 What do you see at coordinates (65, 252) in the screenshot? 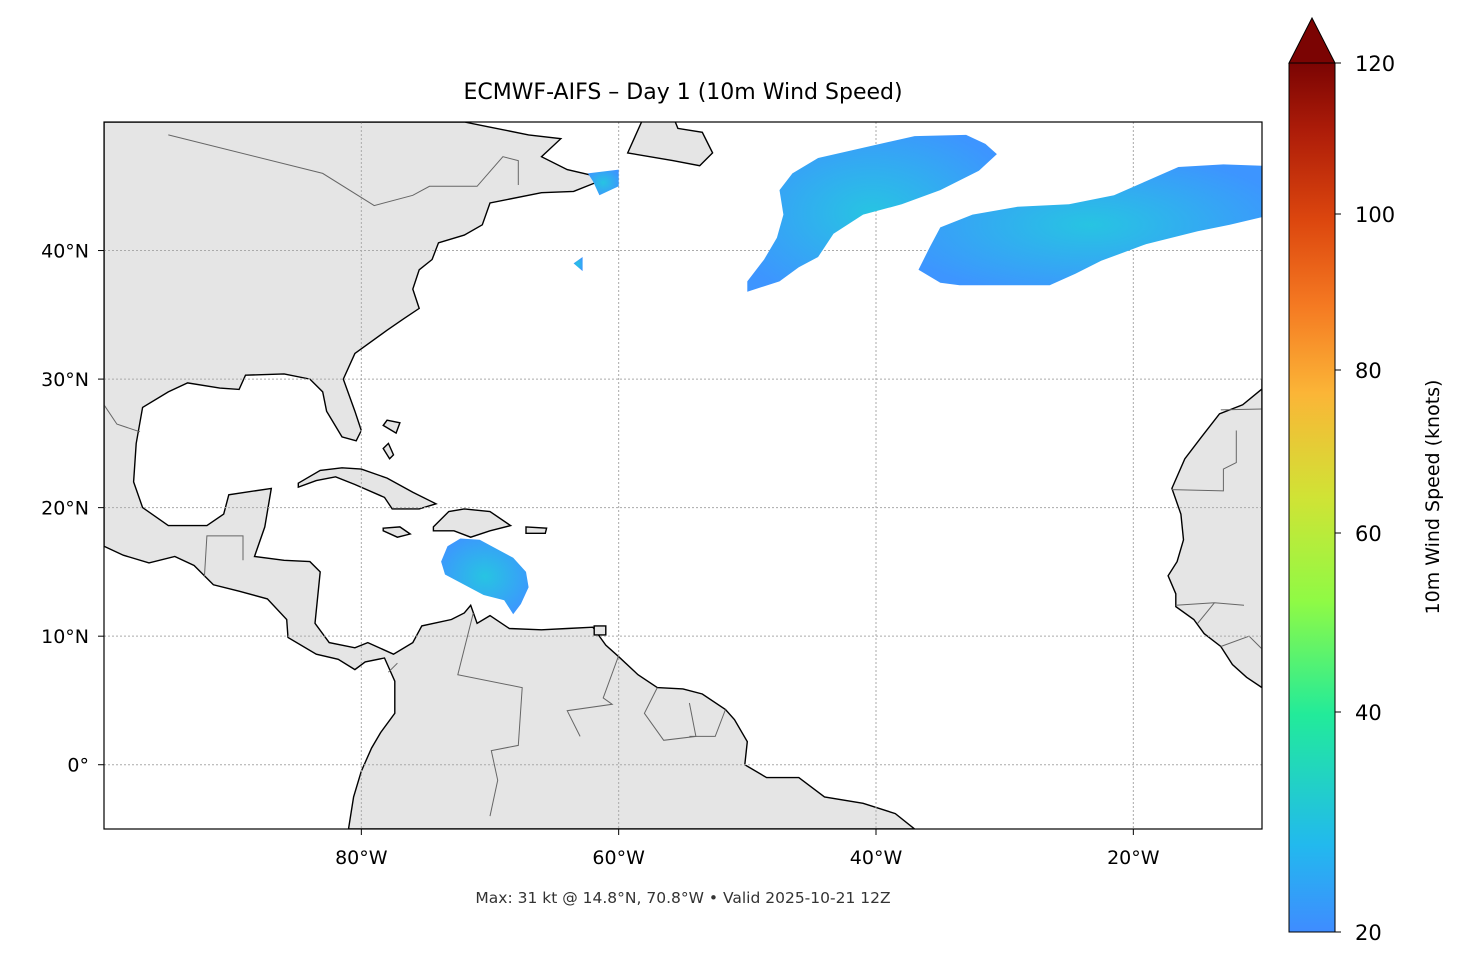
I see `y-tick-label: 40°N` at bounding box center [65, 252].